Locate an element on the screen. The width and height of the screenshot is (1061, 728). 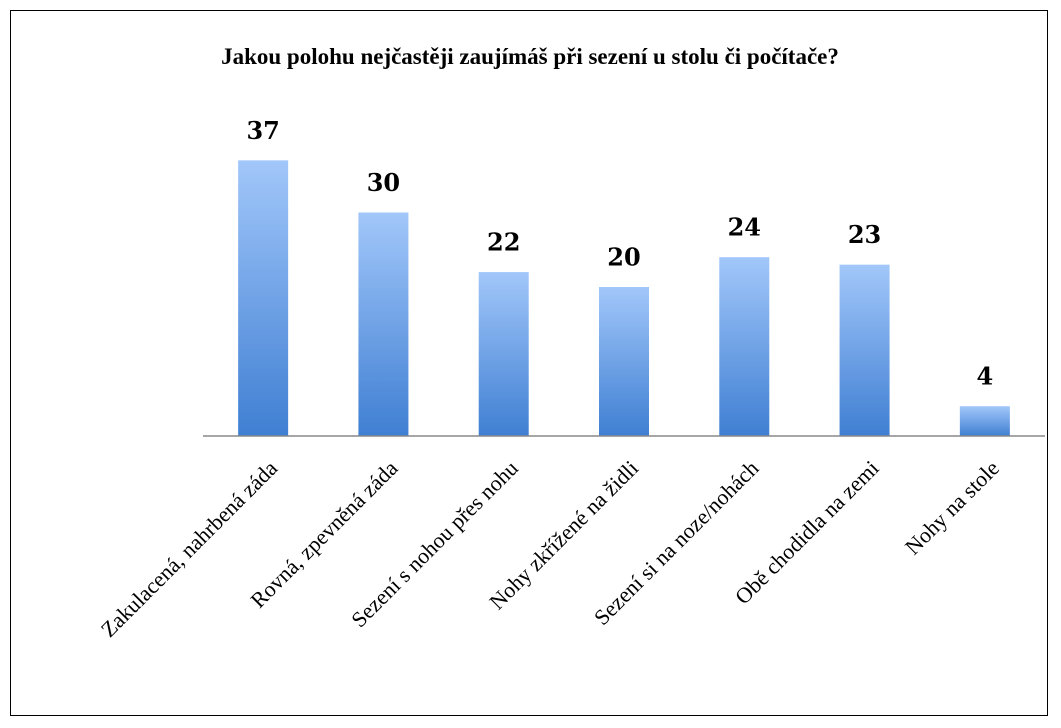
value-label: 37 is located at coordinates (262, 130).